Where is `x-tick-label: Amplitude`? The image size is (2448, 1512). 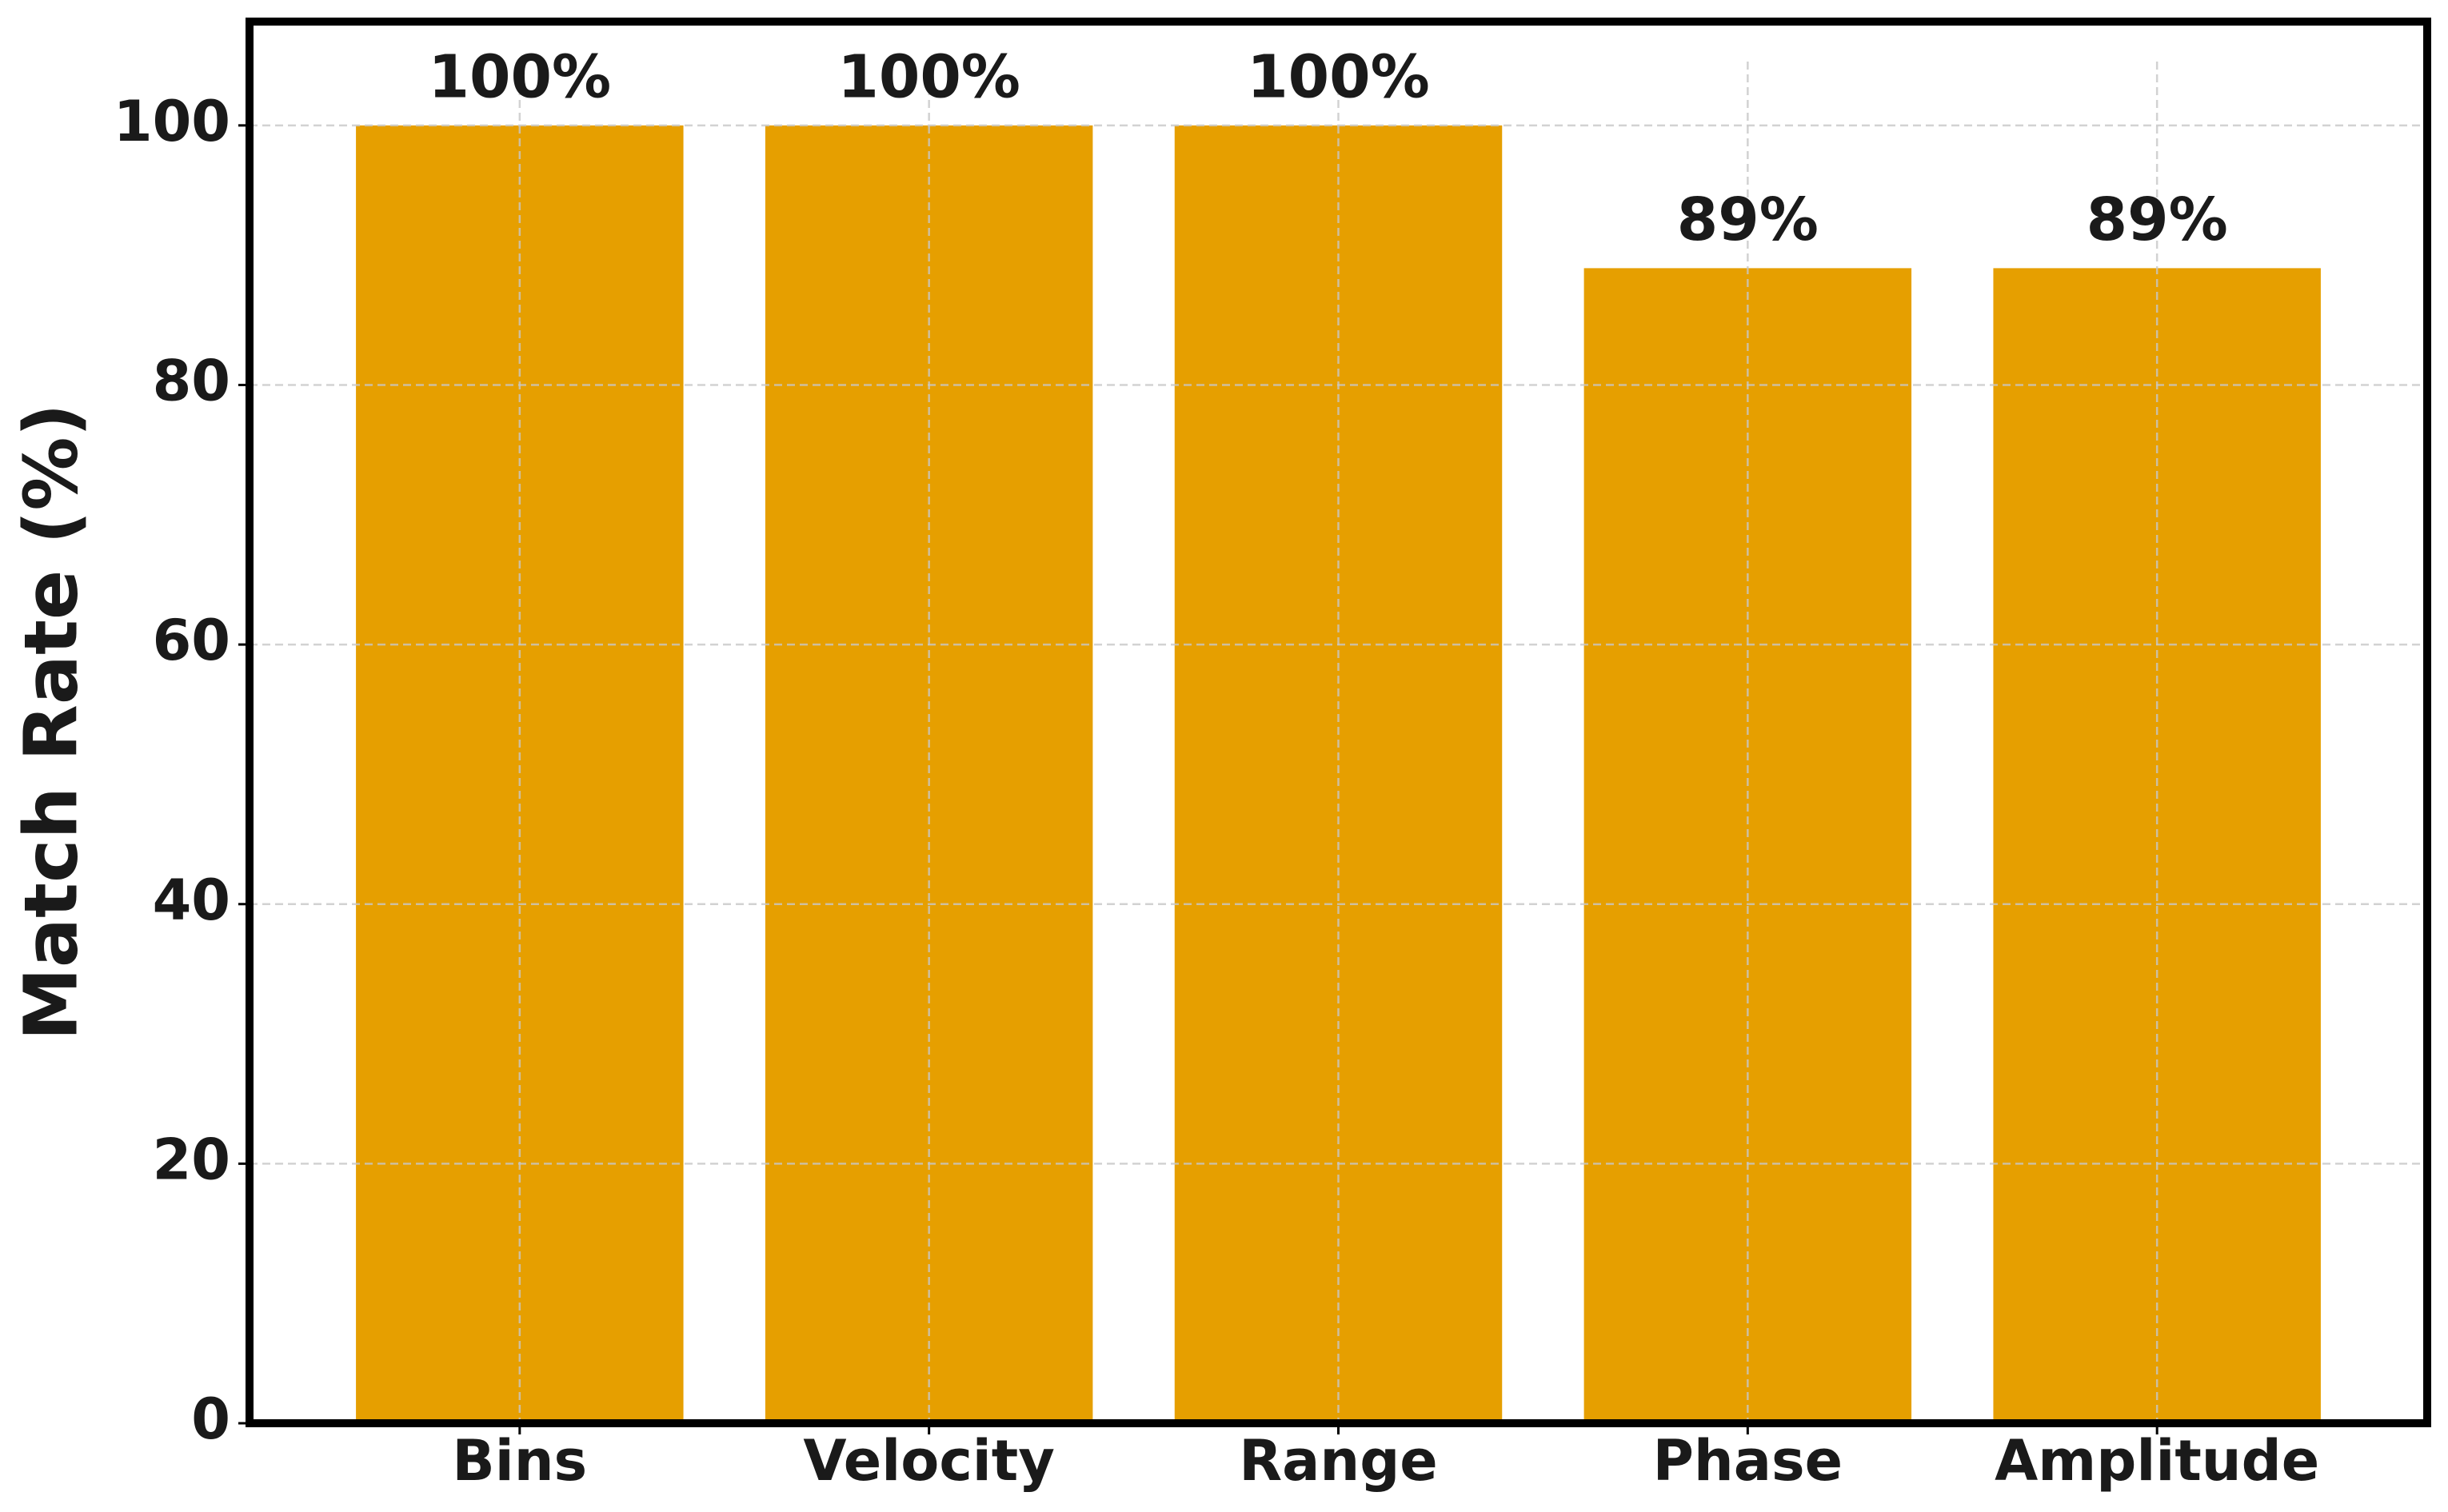 x-tick-label: Amplitude is located at coordinates (2157, 1461).